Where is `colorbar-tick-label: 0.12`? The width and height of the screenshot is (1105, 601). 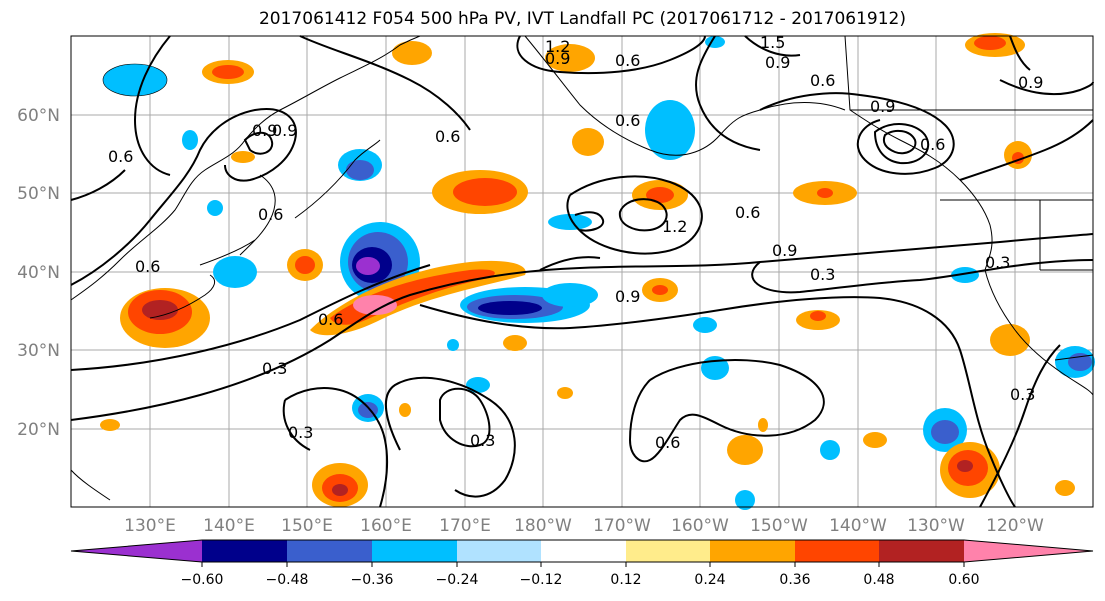 colorbar-tick-label: 0.12 is located at coordinates (625, 580).